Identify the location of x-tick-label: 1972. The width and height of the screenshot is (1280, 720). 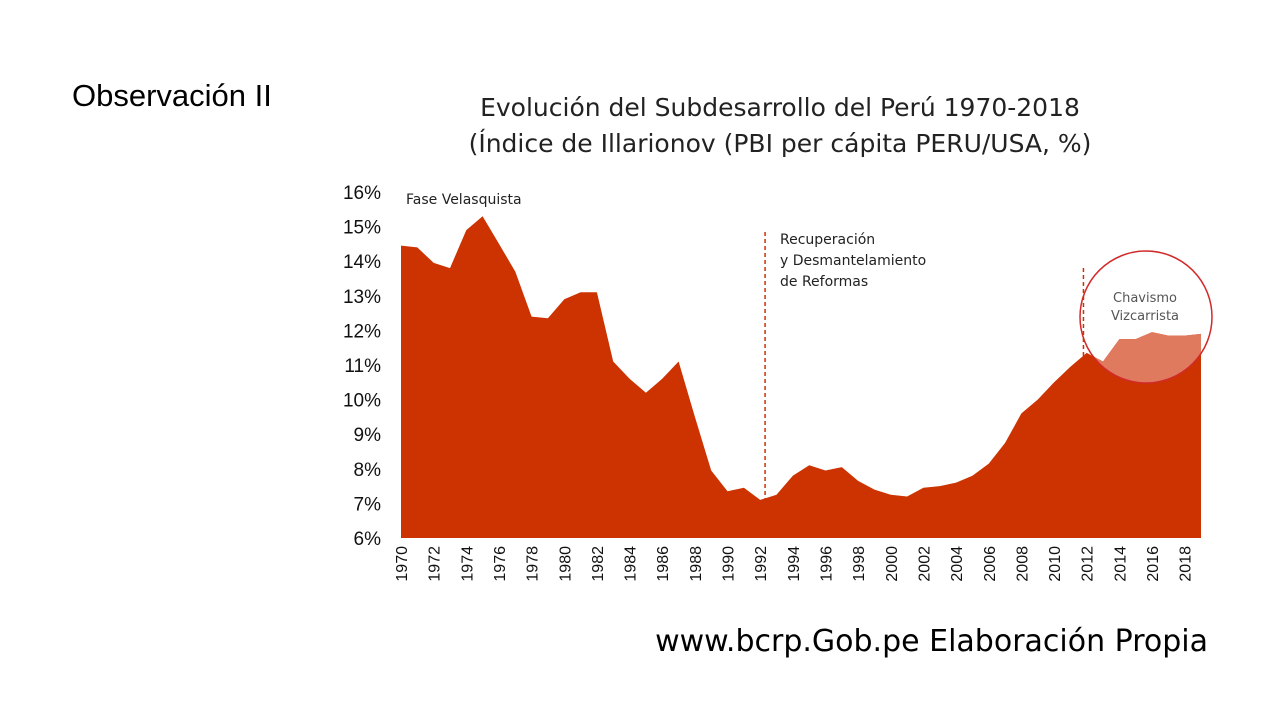
(435, 564).